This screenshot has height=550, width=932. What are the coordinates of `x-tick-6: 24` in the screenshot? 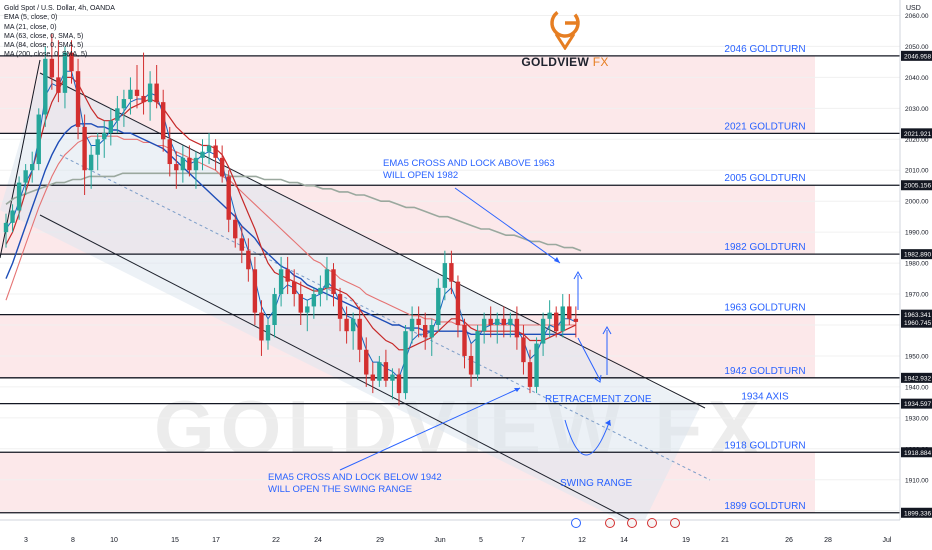 It's located at (318, 540).